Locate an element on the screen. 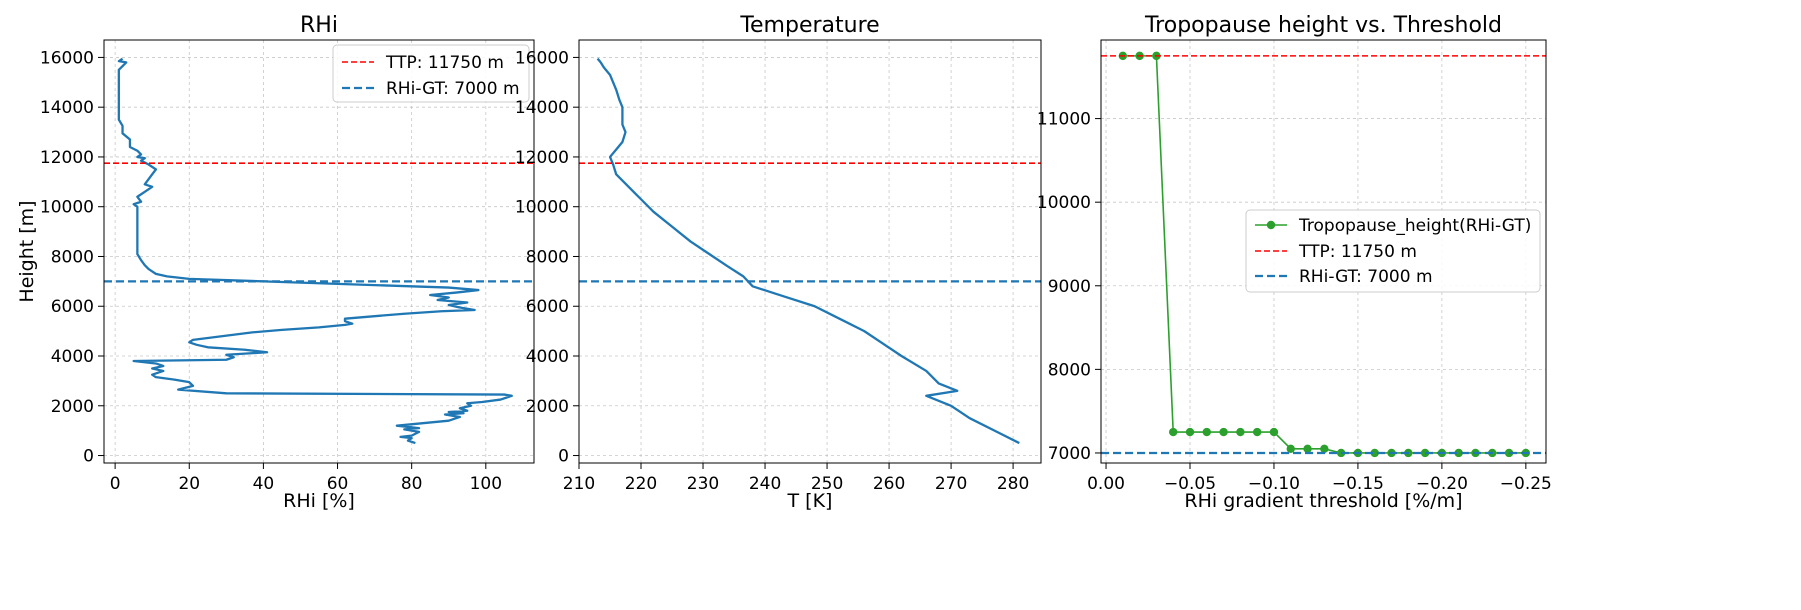 The width and height of the screenshot is (1801, 610). x-tick-label: 270 is located at coordinates (951, 484).